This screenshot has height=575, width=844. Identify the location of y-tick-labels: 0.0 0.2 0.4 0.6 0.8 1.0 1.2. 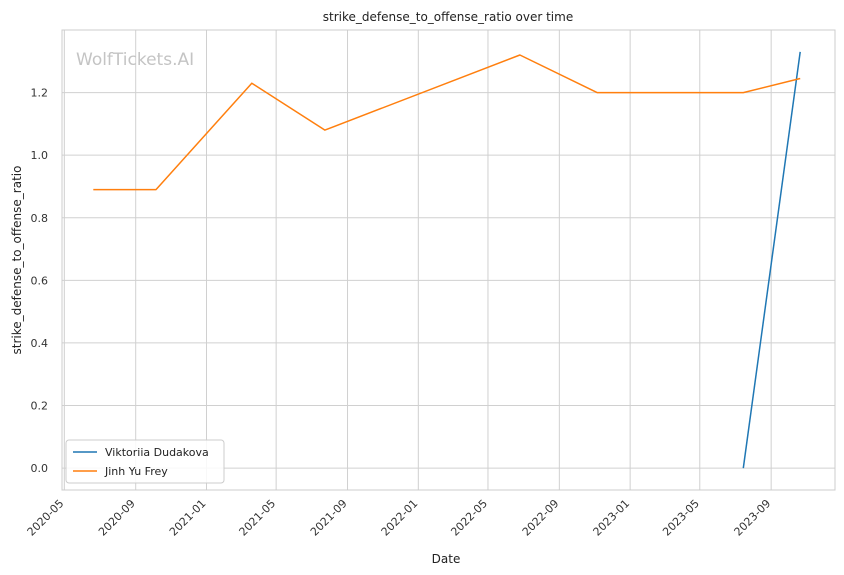
(40, 281).